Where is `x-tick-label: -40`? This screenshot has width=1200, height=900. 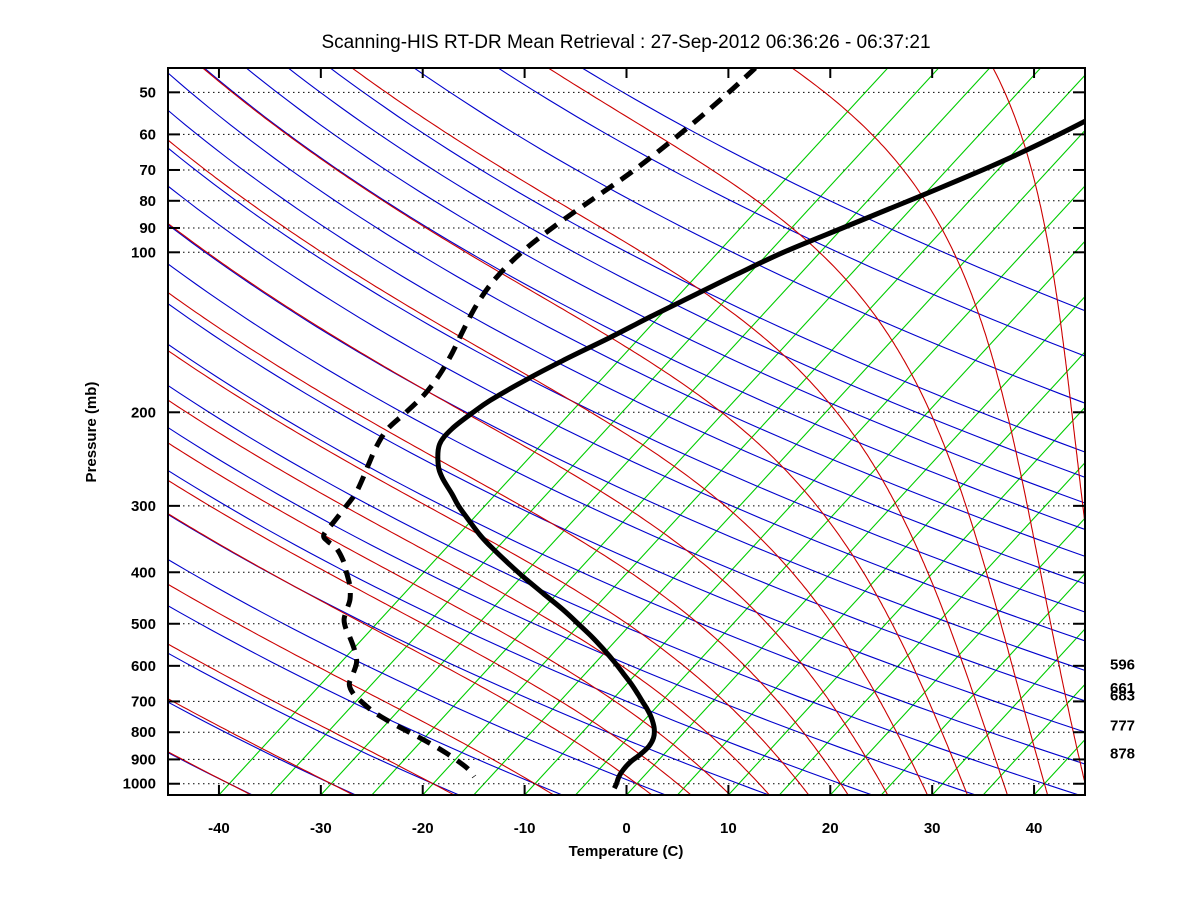 x-tick-label: -40 is located at coordinates (219, 828).